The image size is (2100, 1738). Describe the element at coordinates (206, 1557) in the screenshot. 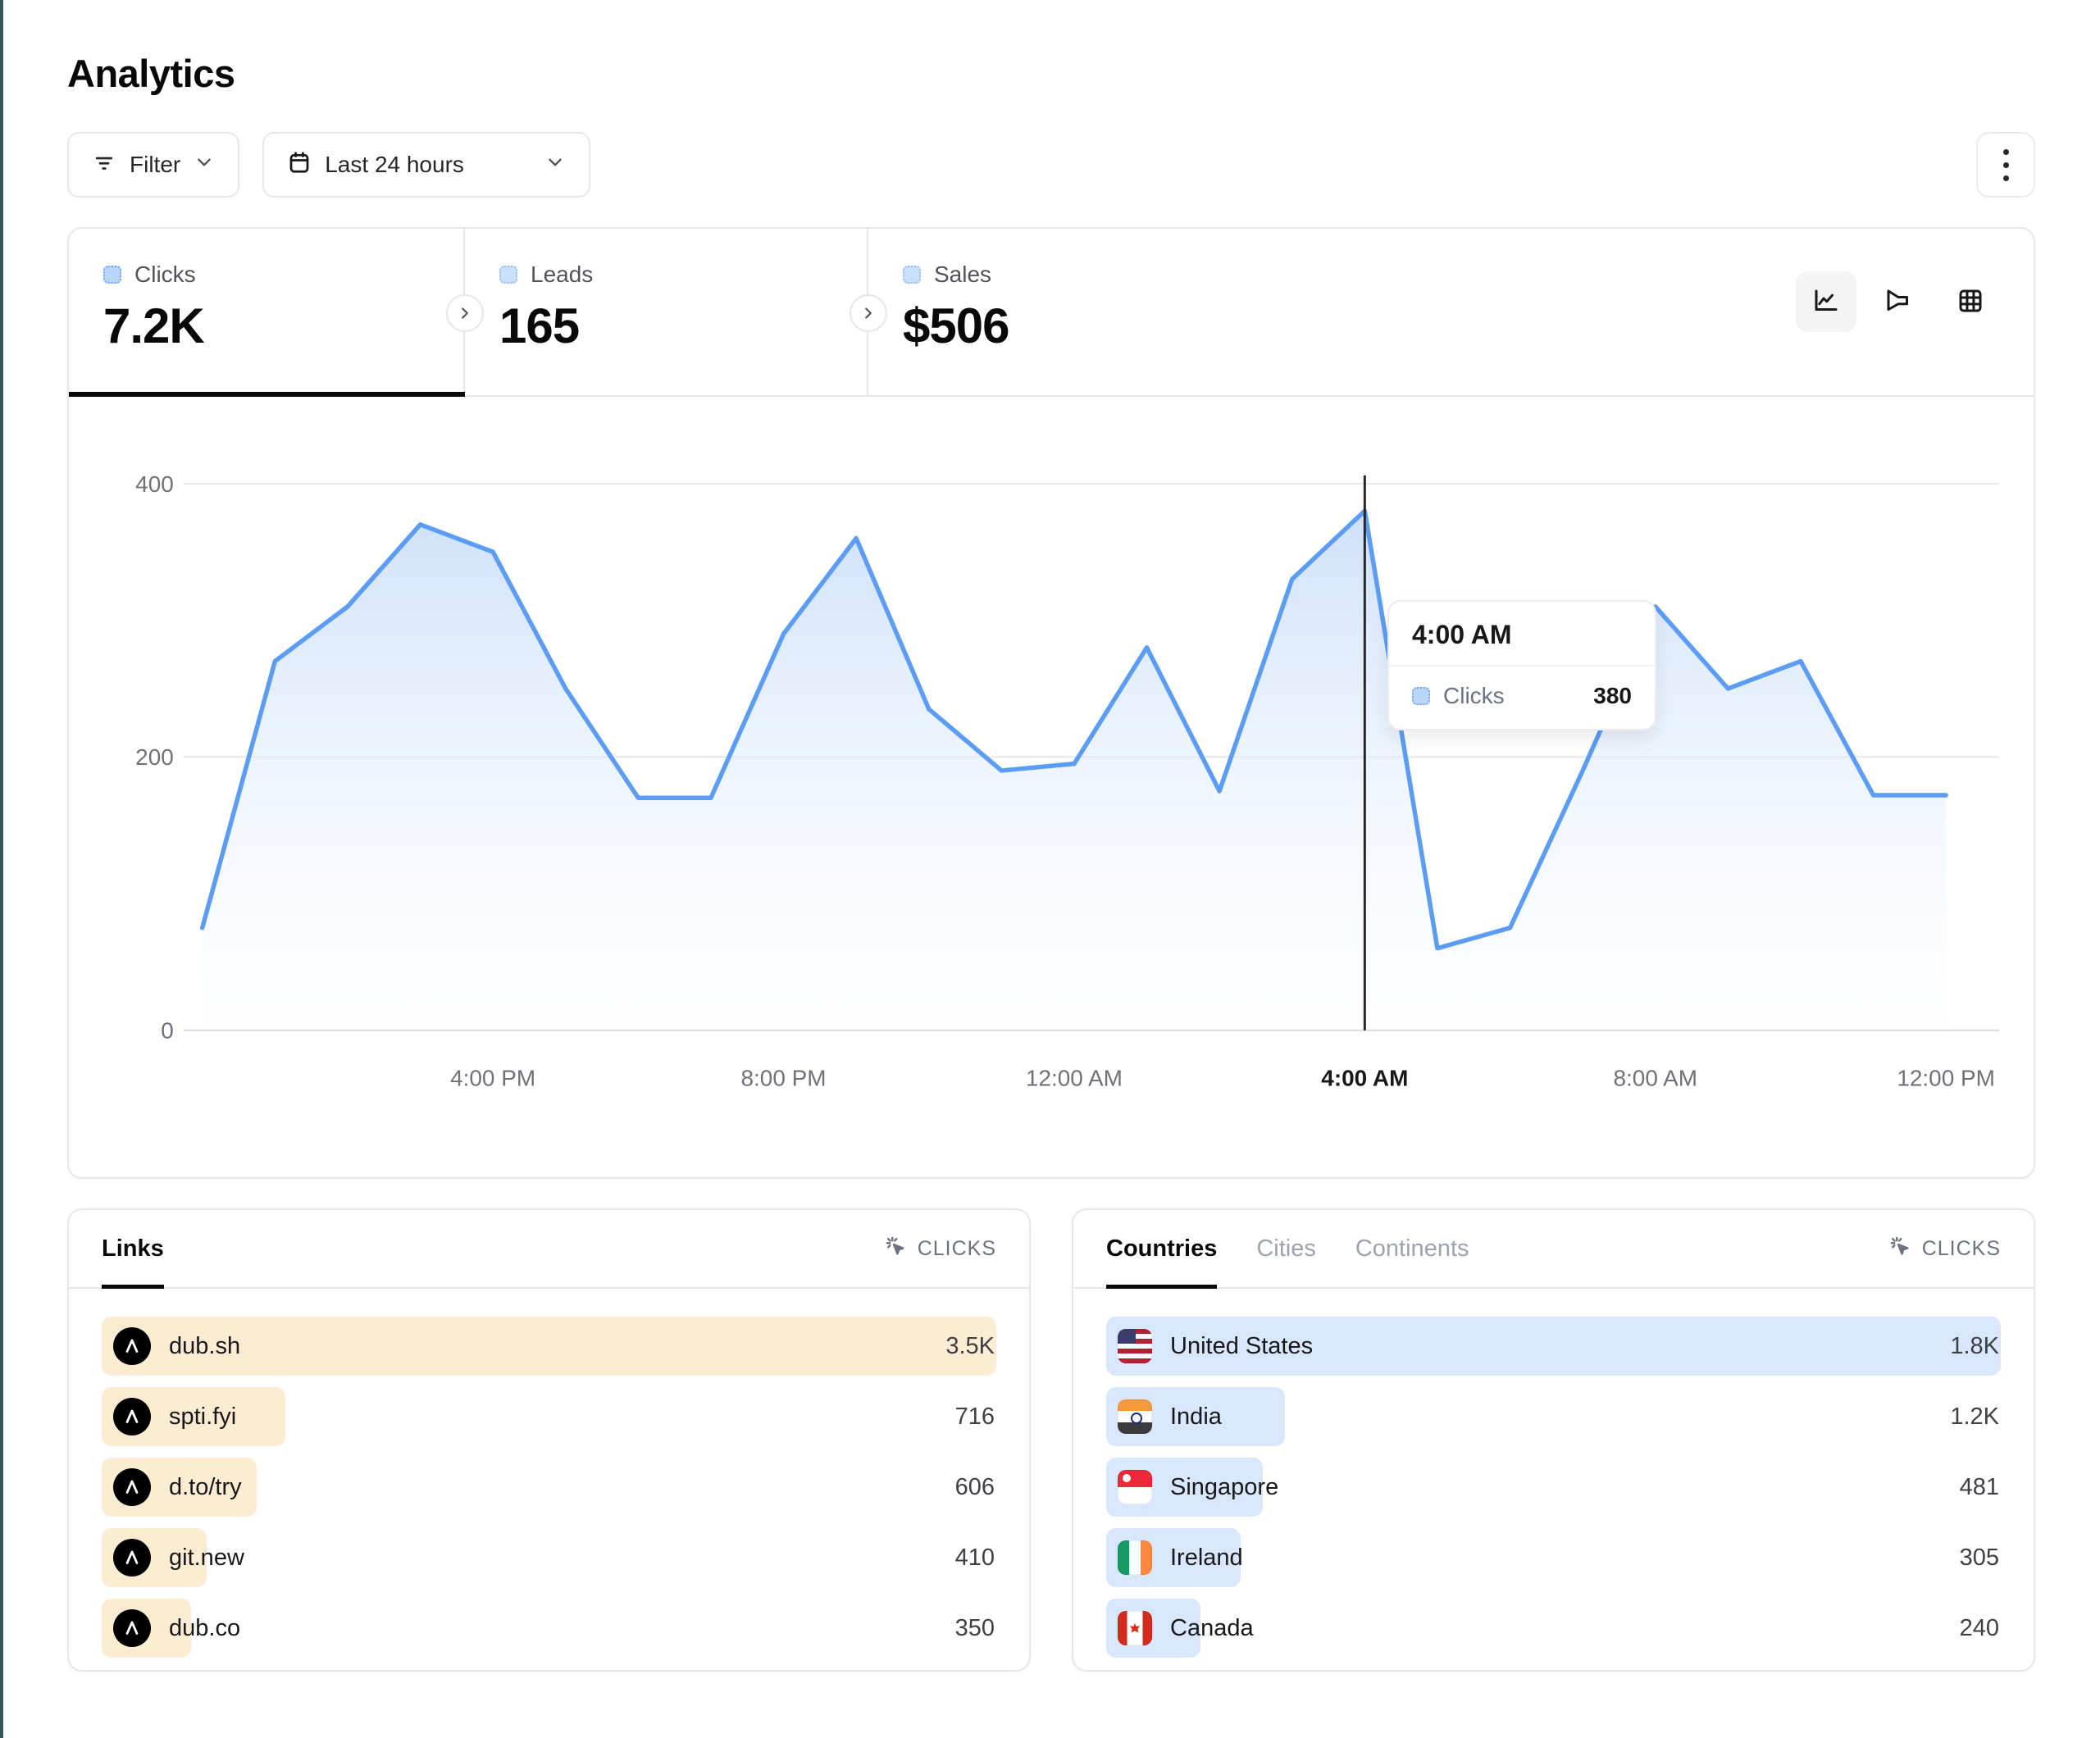

I see `link-label: git.new` at that location.